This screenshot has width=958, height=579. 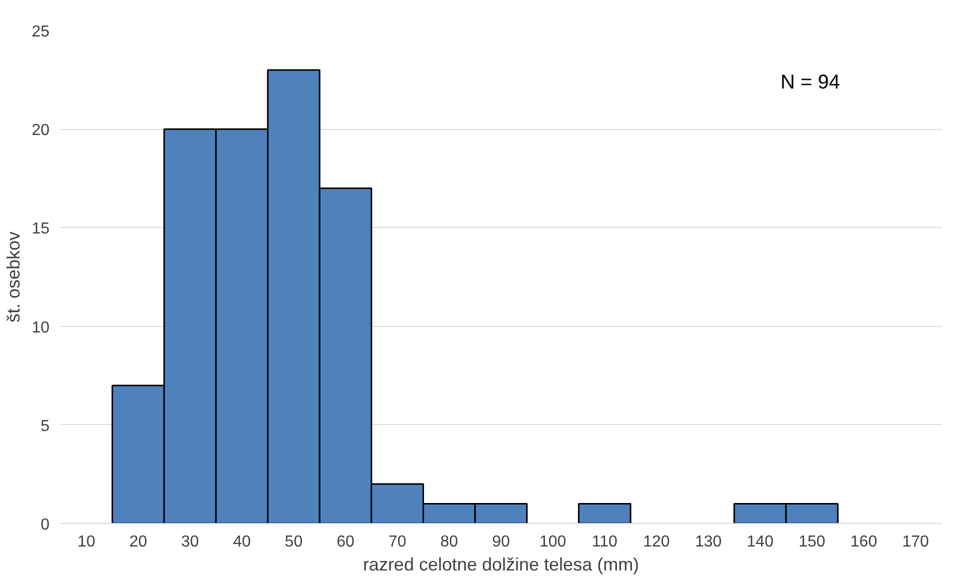 I want to click on x-tick-label: 150, so click(x=812, y=542).